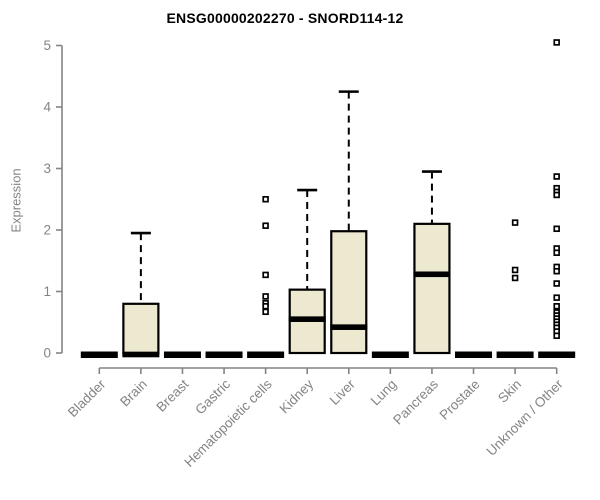 This screenshot has width=600, height=500. Describe the element at coordinates (415, 401) in the screenshot. I see `x-tick-label: Pancreas` at that location.